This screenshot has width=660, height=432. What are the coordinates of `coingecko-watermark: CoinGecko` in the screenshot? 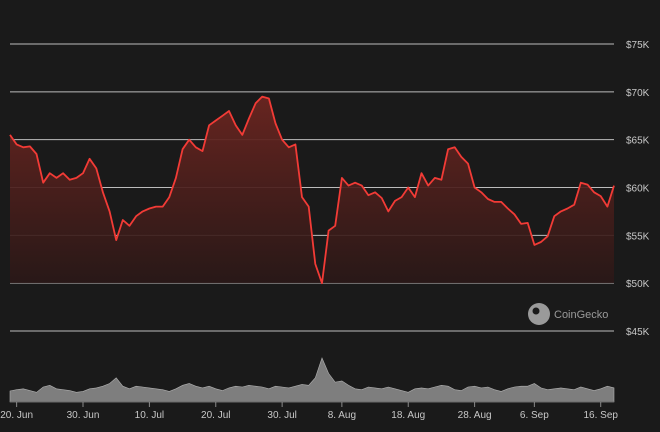 It's located at (568, 314).